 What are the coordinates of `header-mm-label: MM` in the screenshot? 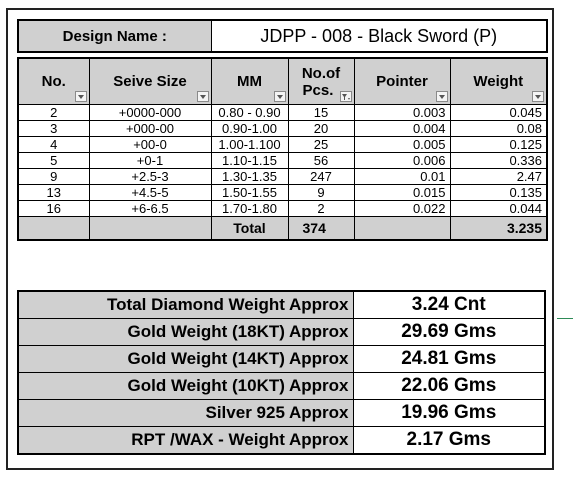 It's located at (249, 81).